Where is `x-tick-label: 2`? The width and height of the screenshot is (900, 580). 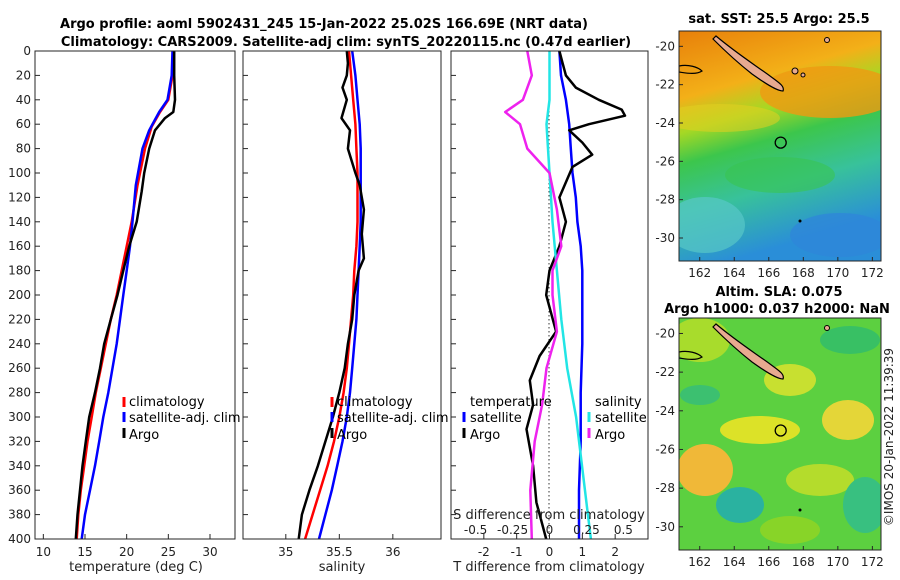
x-tick-label: 2 is located at coordinates (615, 552).